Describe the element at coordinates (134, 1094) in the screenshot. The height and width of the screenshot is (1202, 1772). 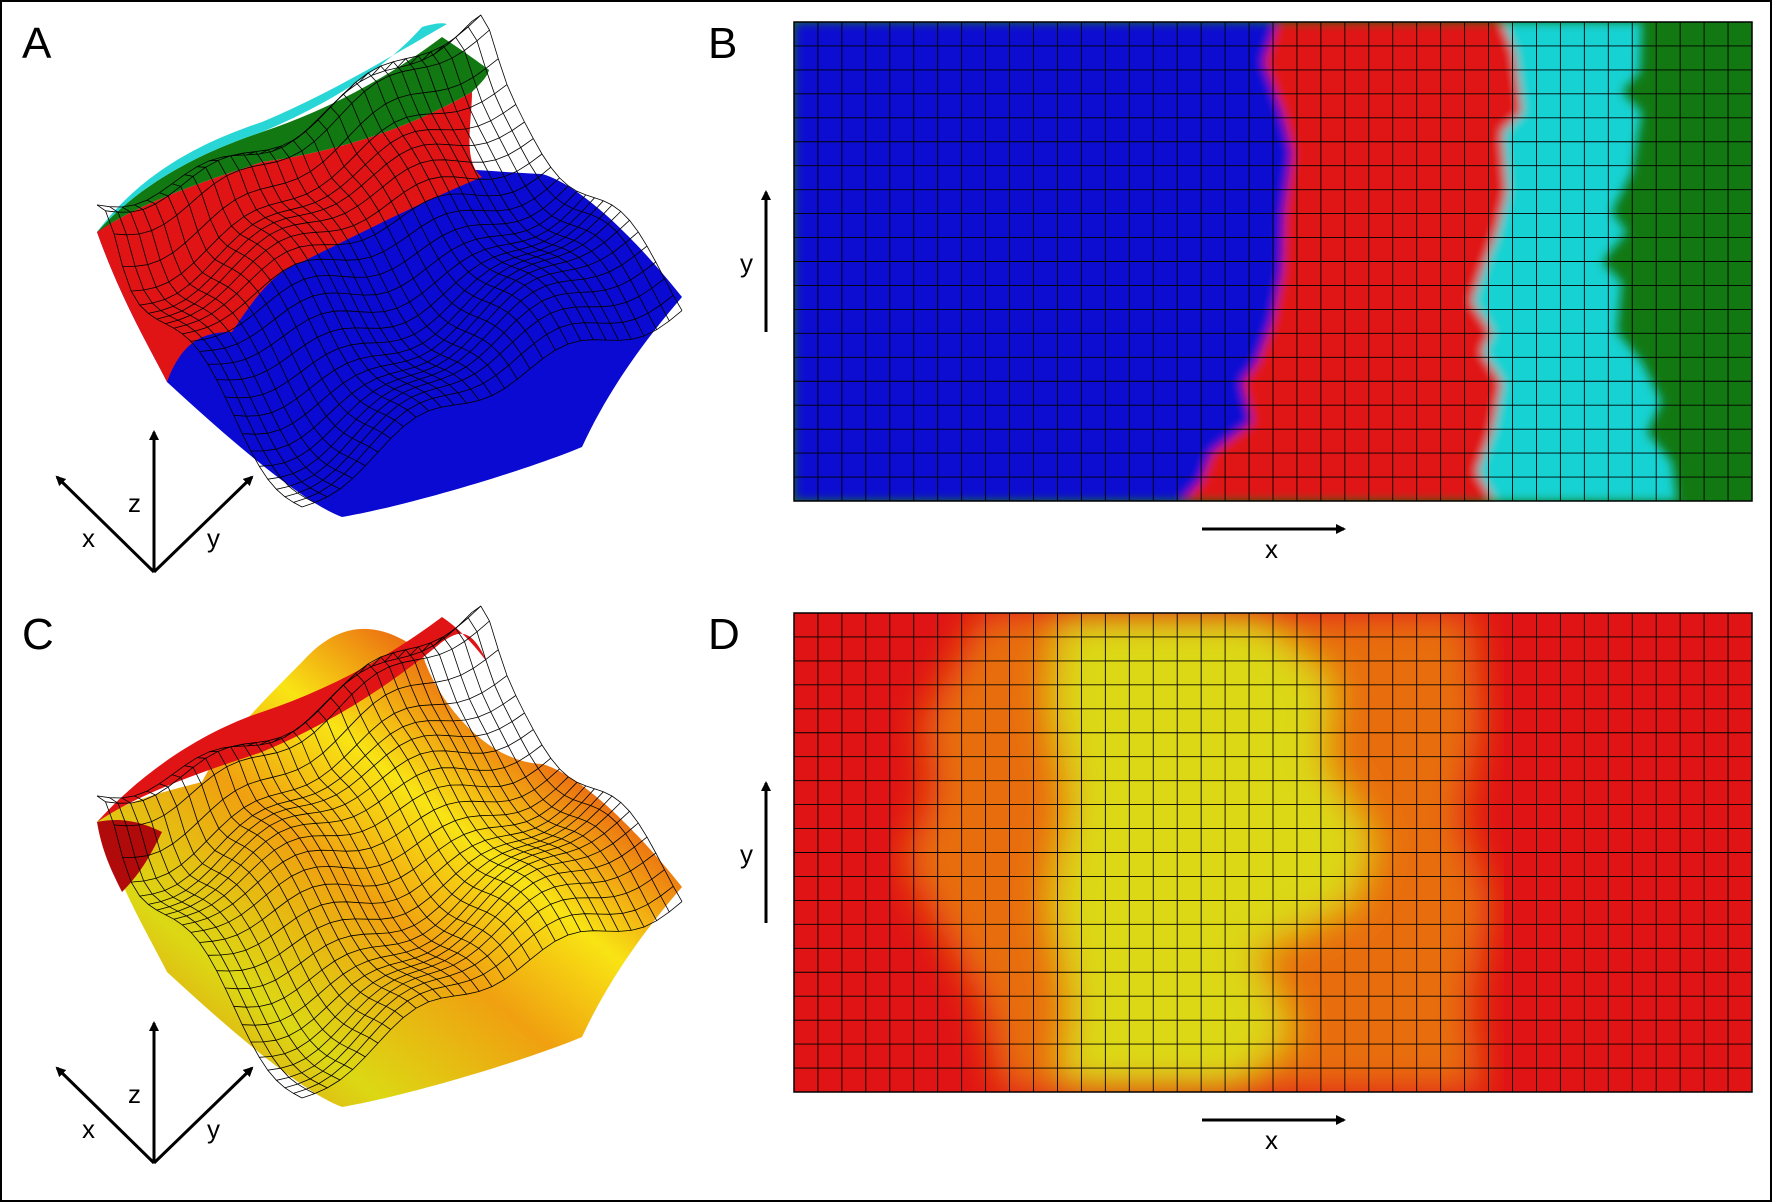
I see `axis-label-z-c: z` at that location.